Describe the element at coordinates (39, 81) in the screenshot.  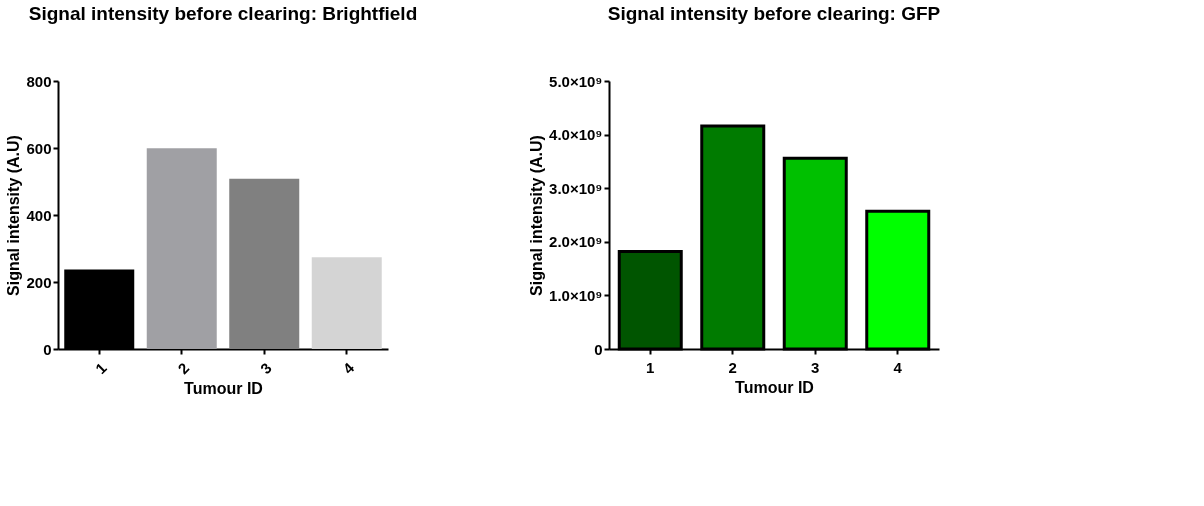
I see `y-tick-label: 800` at that location.